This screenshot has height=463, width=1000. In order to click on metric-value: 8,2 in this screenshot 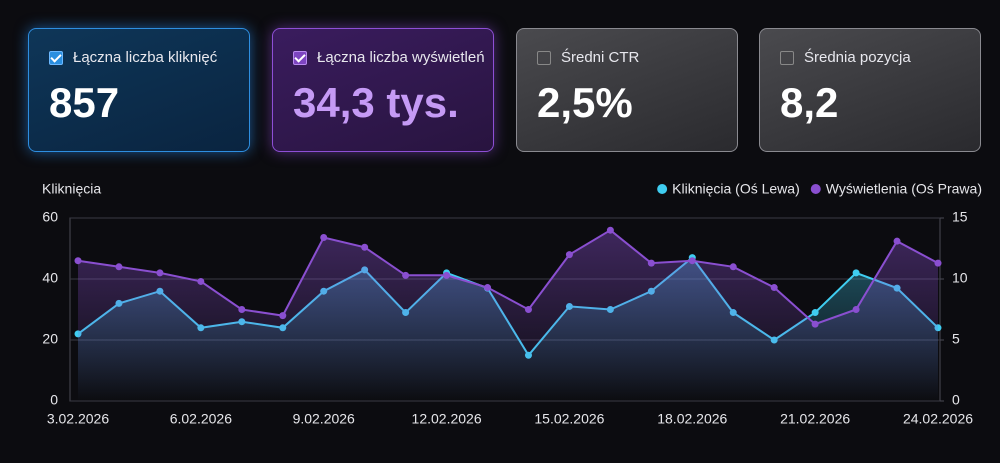, I will do `click(809, 102)`.